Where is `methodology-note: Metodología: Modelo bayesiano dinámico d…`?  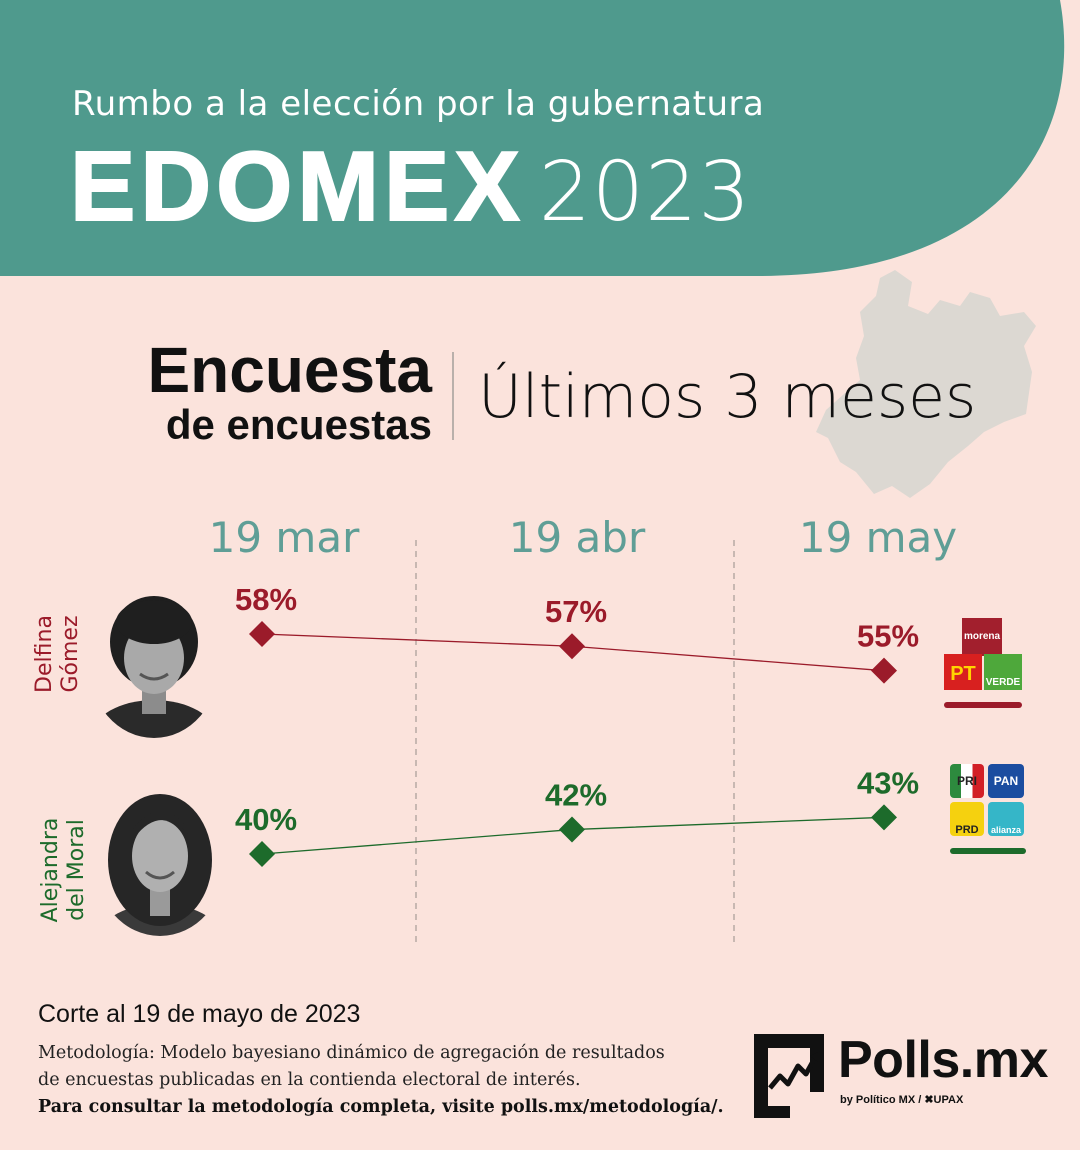 methodology-note: Metodología: Modelo bayesiano dinámico d… is located at coordinates (383, 1080).